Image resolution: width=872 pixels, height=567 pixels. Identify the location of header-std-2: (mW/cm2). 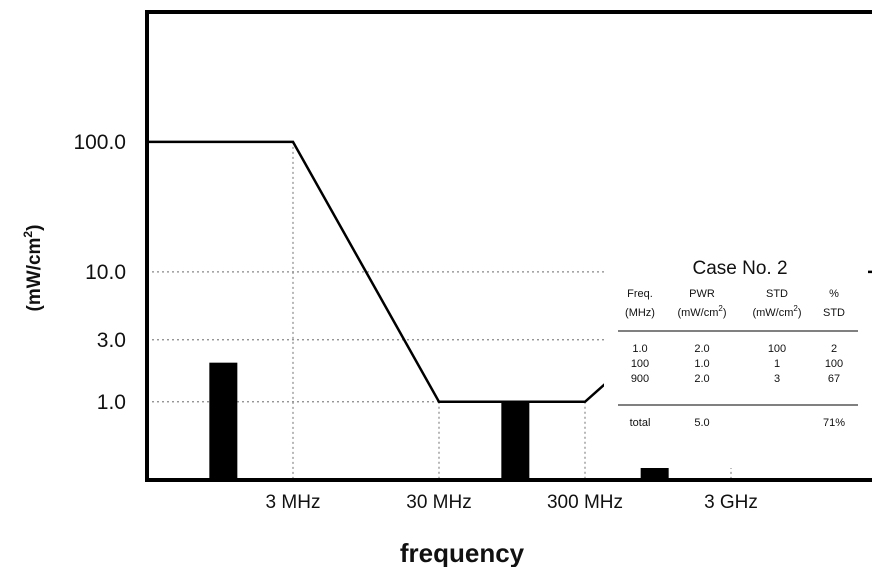
(776, 311).